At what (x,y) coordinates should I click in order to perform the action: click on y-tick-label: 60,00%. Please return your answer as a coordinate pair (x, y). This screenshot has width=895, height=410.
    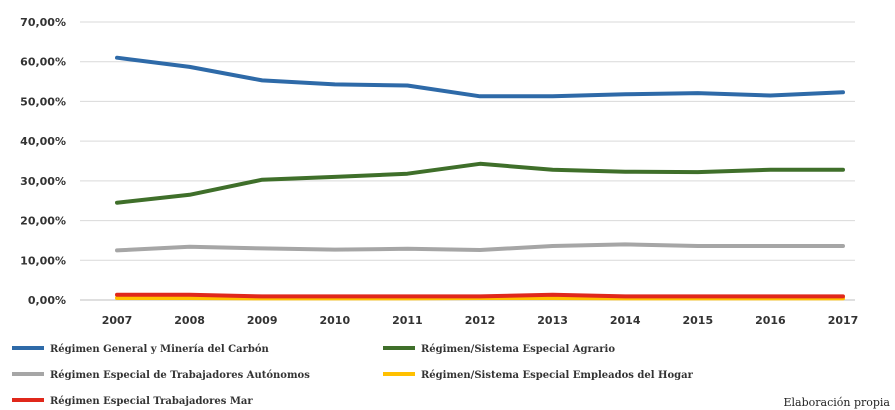
    Looking at the image, I should click on (43, 62).